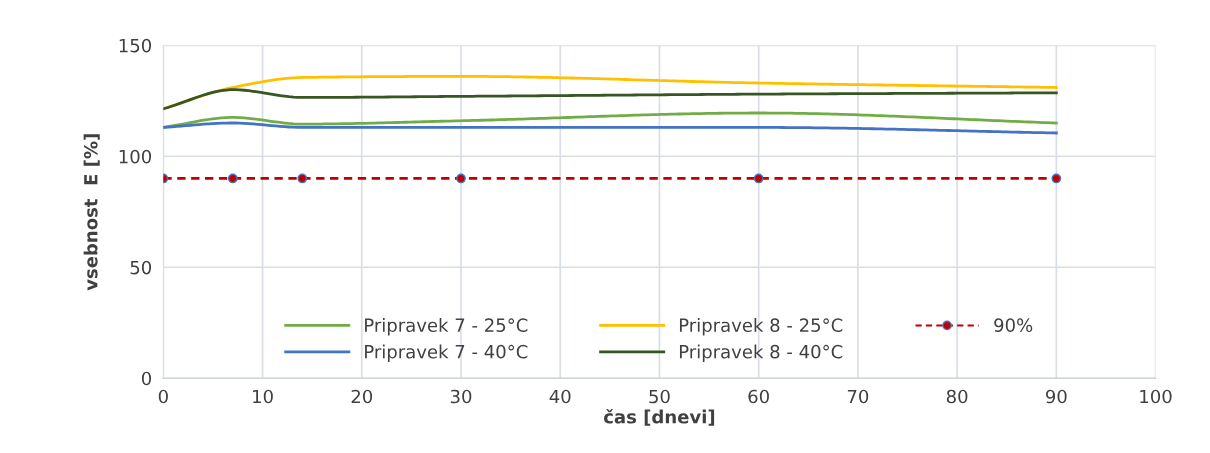 The image size is (1210, 453). Describe the element at coordinates (163, 396) in the screenshot. I see `x-tick-label: 0` at that location.